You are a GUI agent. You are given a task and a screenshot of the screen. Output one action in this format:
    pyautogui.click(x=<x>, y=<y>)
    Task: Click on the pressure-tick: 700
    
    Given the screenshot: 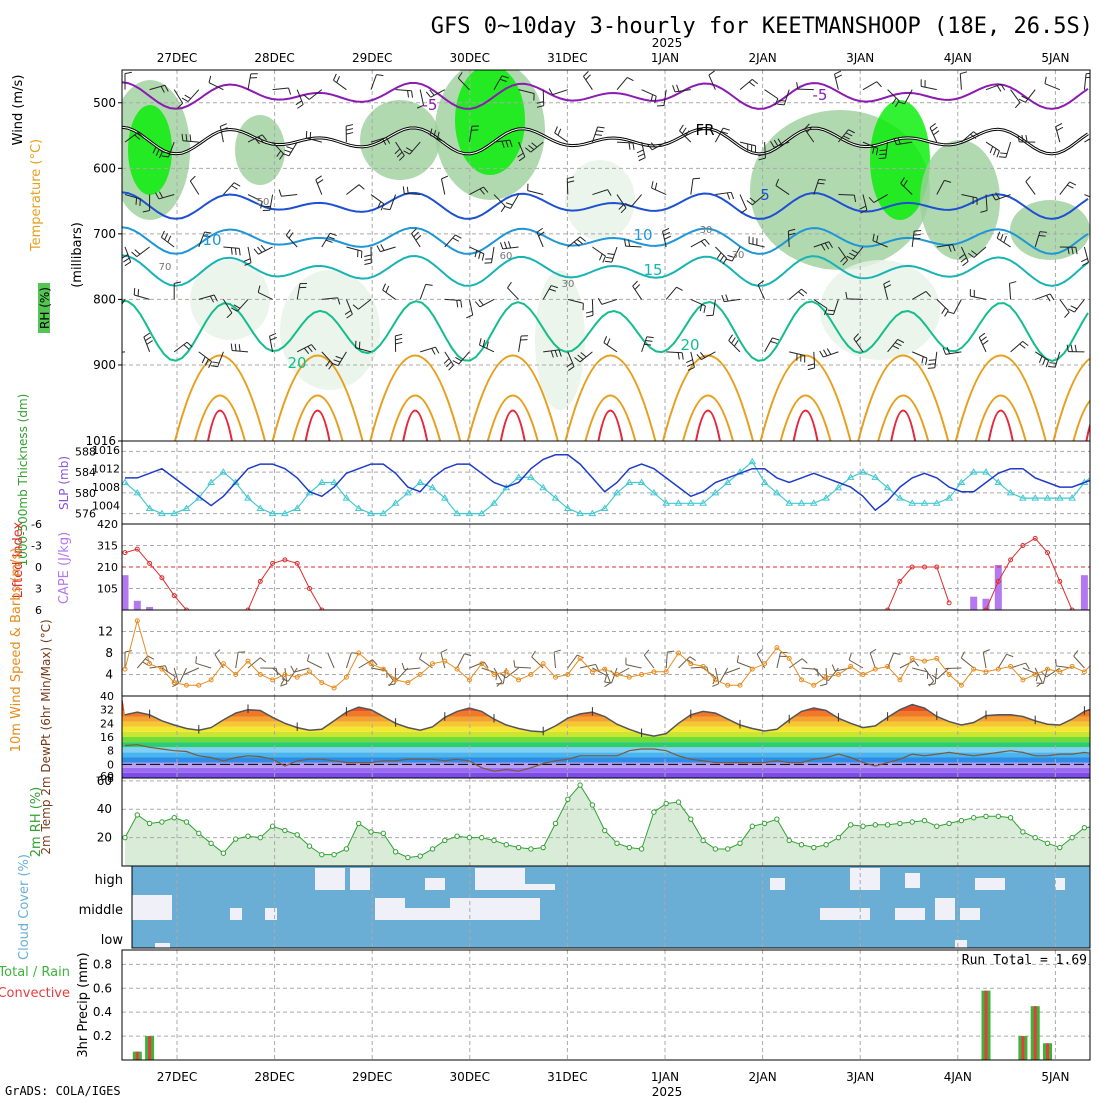 What is the action you would take?
    pyautogui.click(x=104, y=234)
    